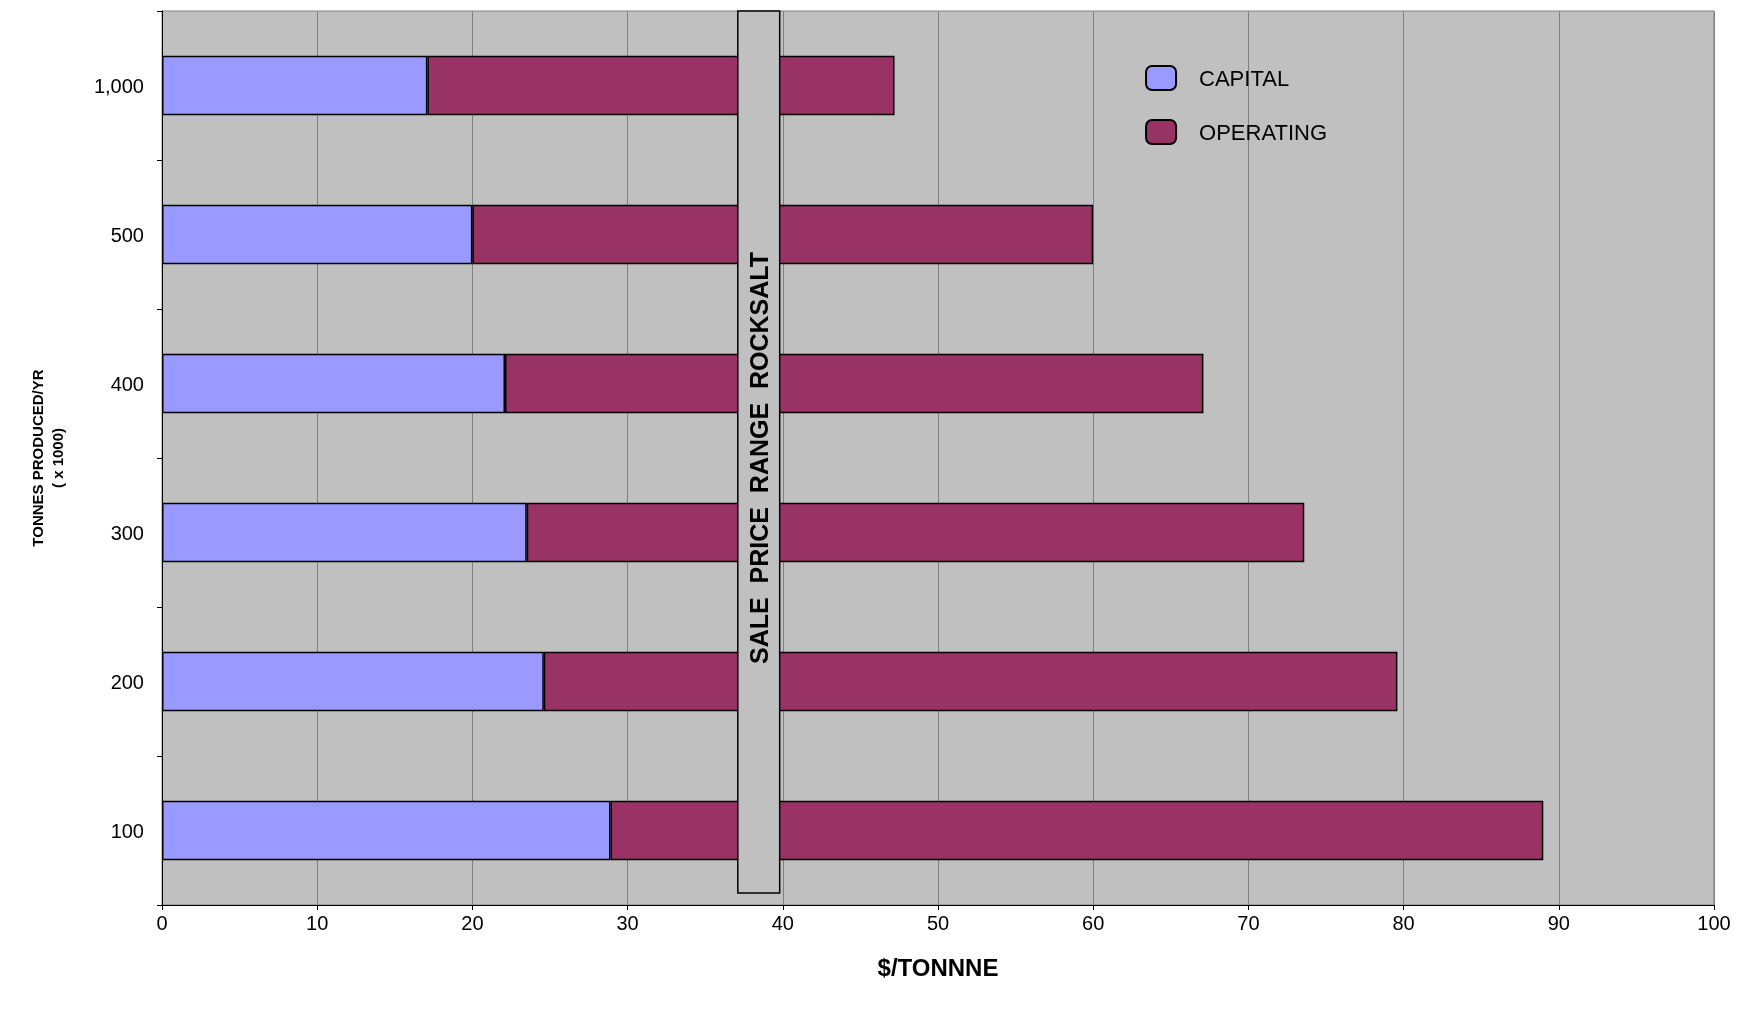 Image resolution: width=1752 pixels, height=1011 pixels. What do you see at coordinates (627, 923) in the screenshot?
I see `x-tick-label: 30` at bounding box center [627, 923].